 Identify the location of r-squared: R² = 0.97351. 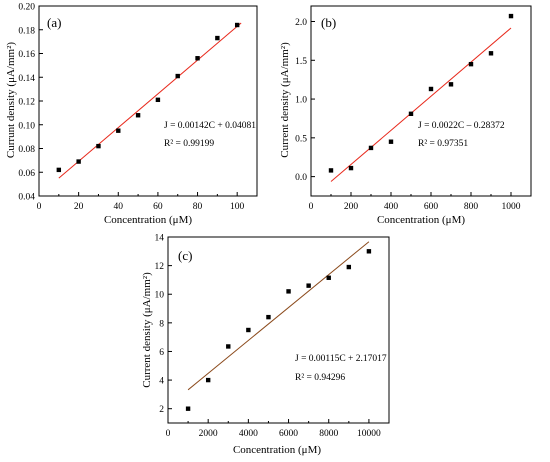
(443, 144).